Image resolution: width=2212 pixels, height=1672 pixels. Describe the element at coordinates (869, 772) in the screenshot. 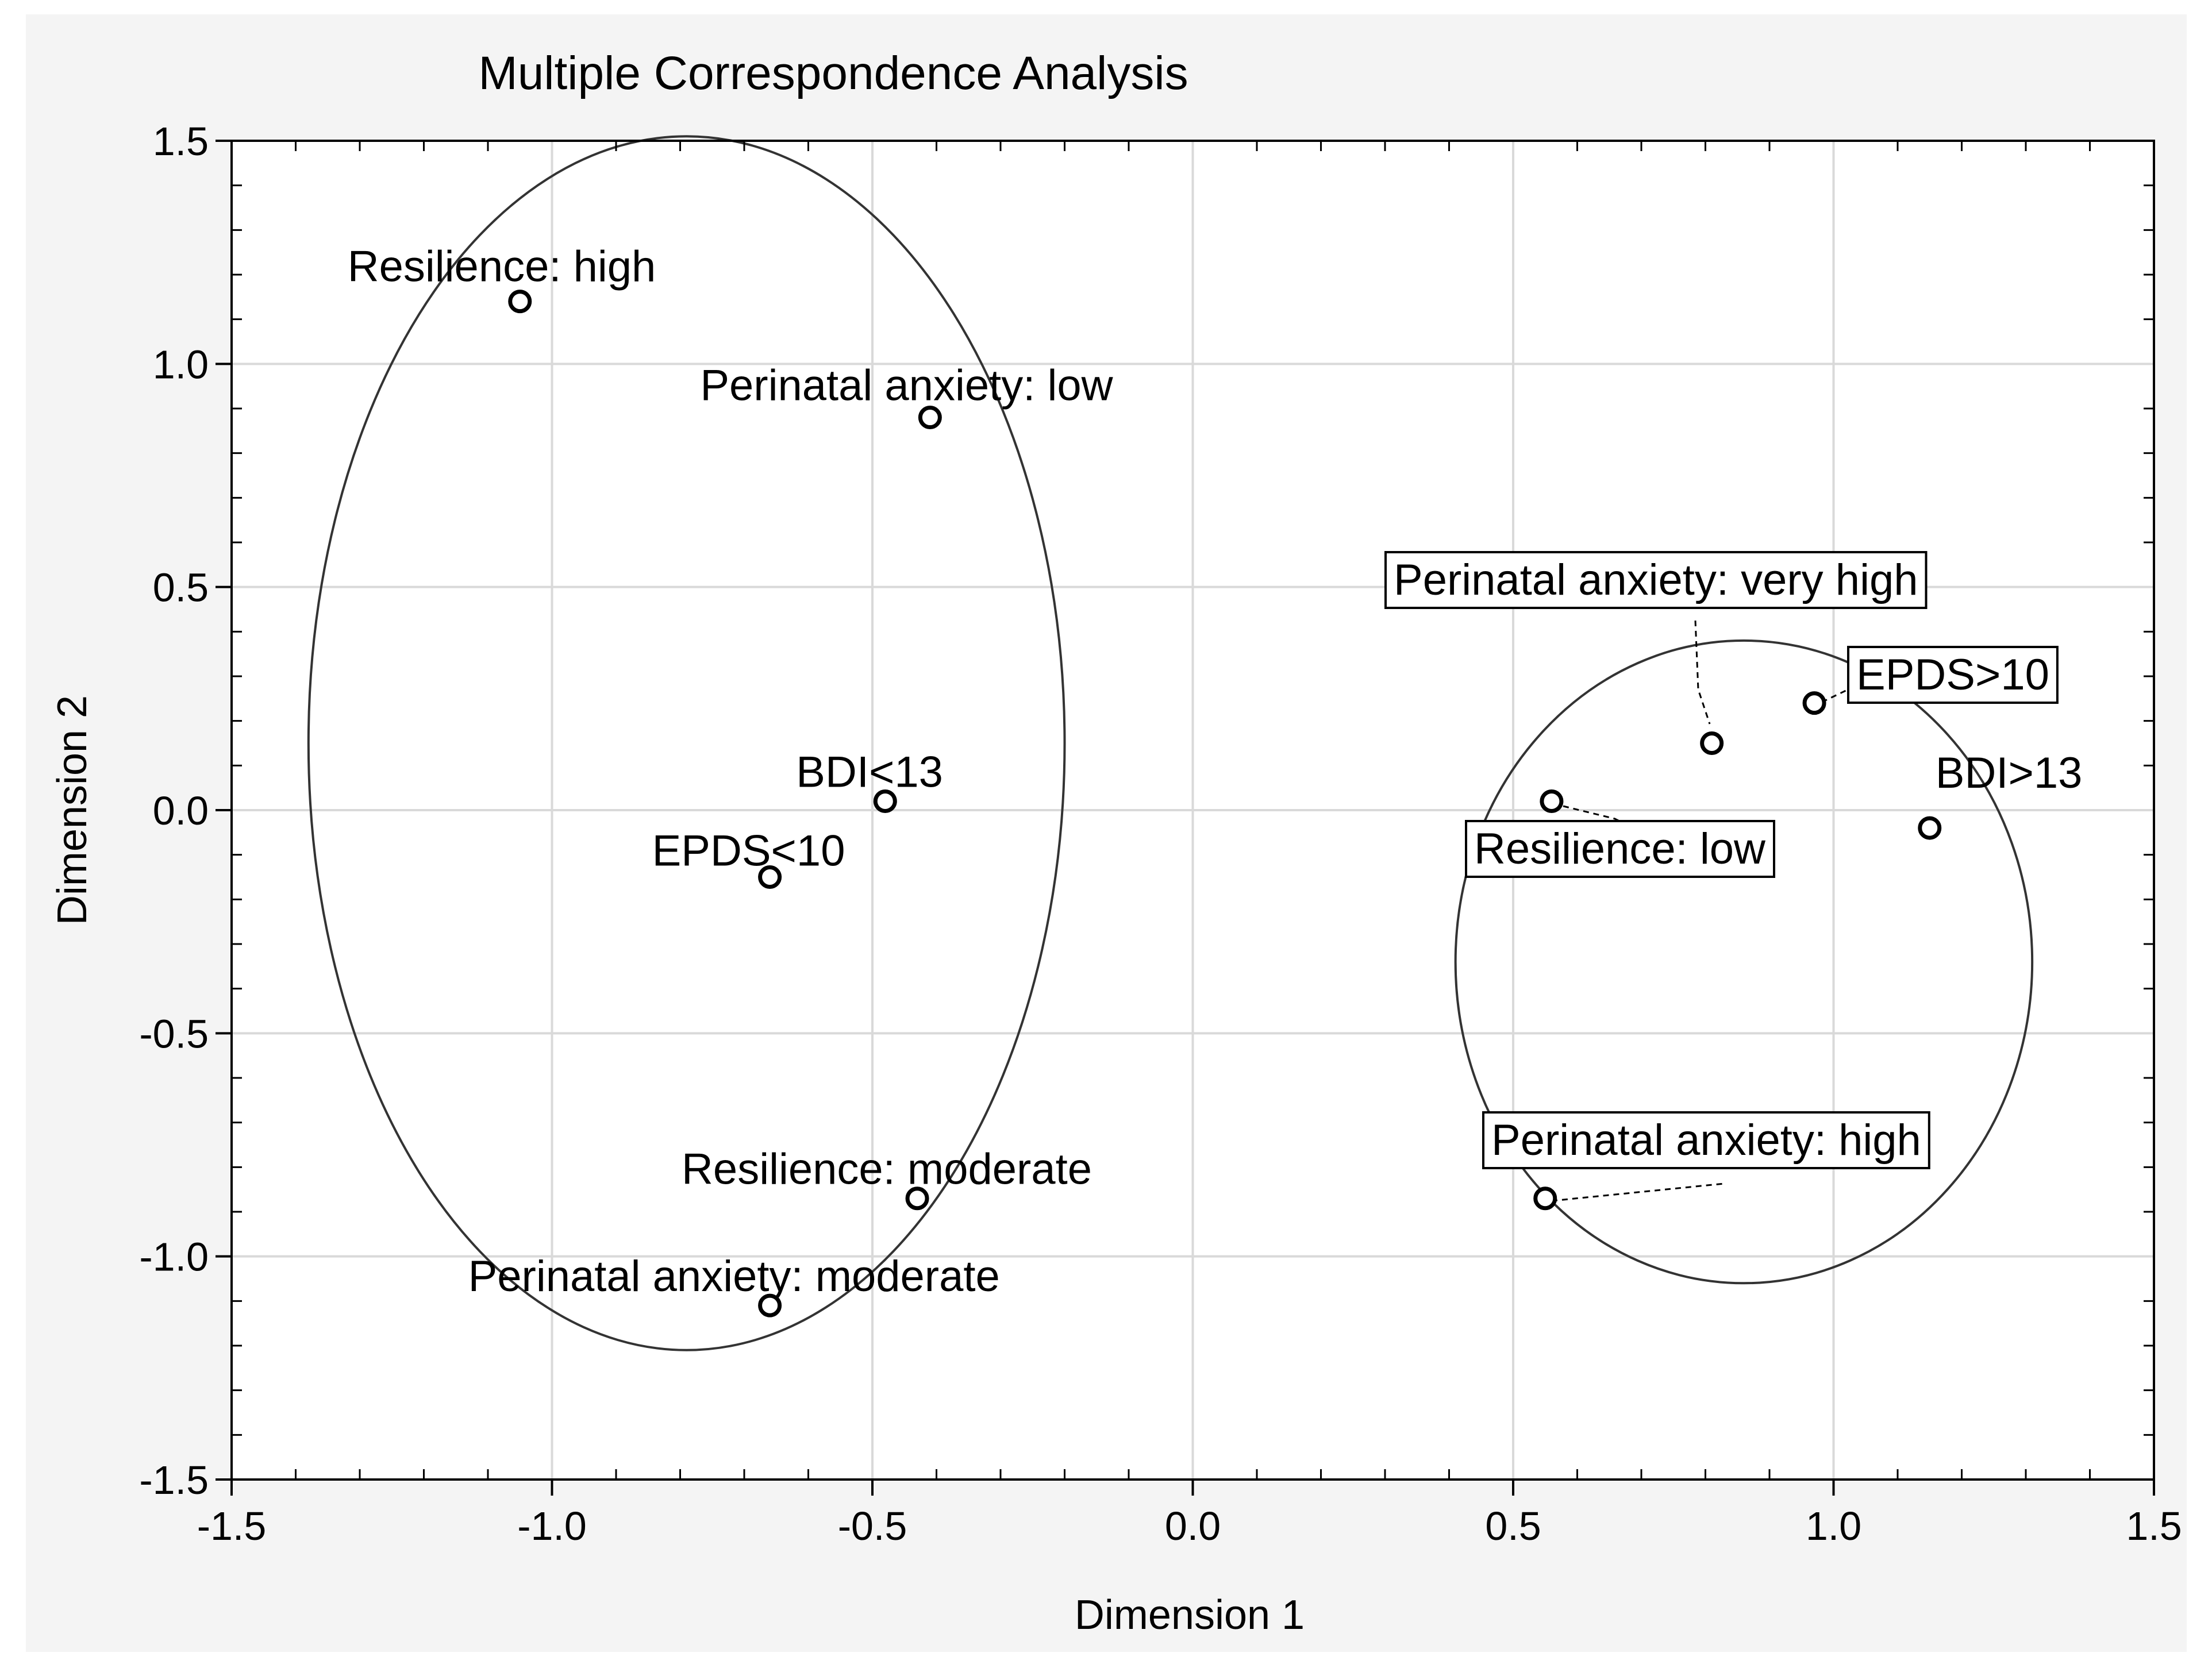

I see `point-label: BDI<13` at that location.